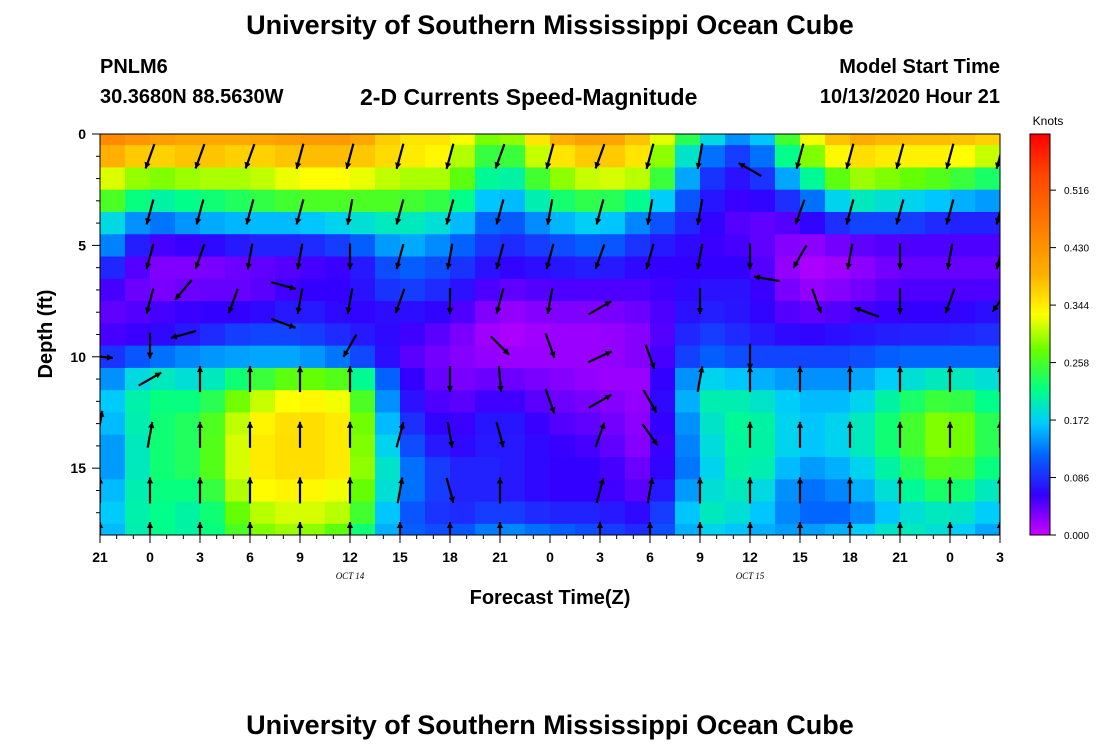 The image size is (1100, 750). What do you see at coordinates (82, 245) in the screenshot?
I see `y-tick-label: 5` at bounding box center [82, 245].